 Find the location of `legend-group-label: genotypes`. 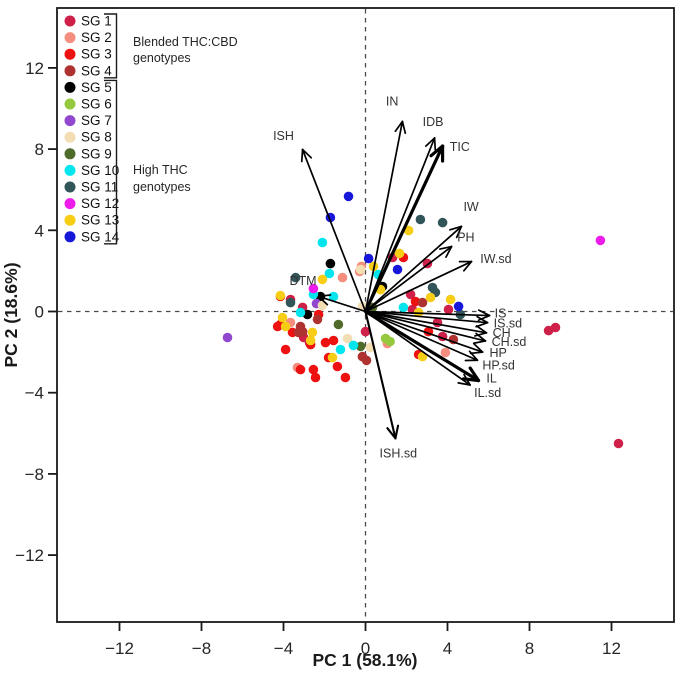

legend-group-label: genotypes is located at coordinates (162, 58).